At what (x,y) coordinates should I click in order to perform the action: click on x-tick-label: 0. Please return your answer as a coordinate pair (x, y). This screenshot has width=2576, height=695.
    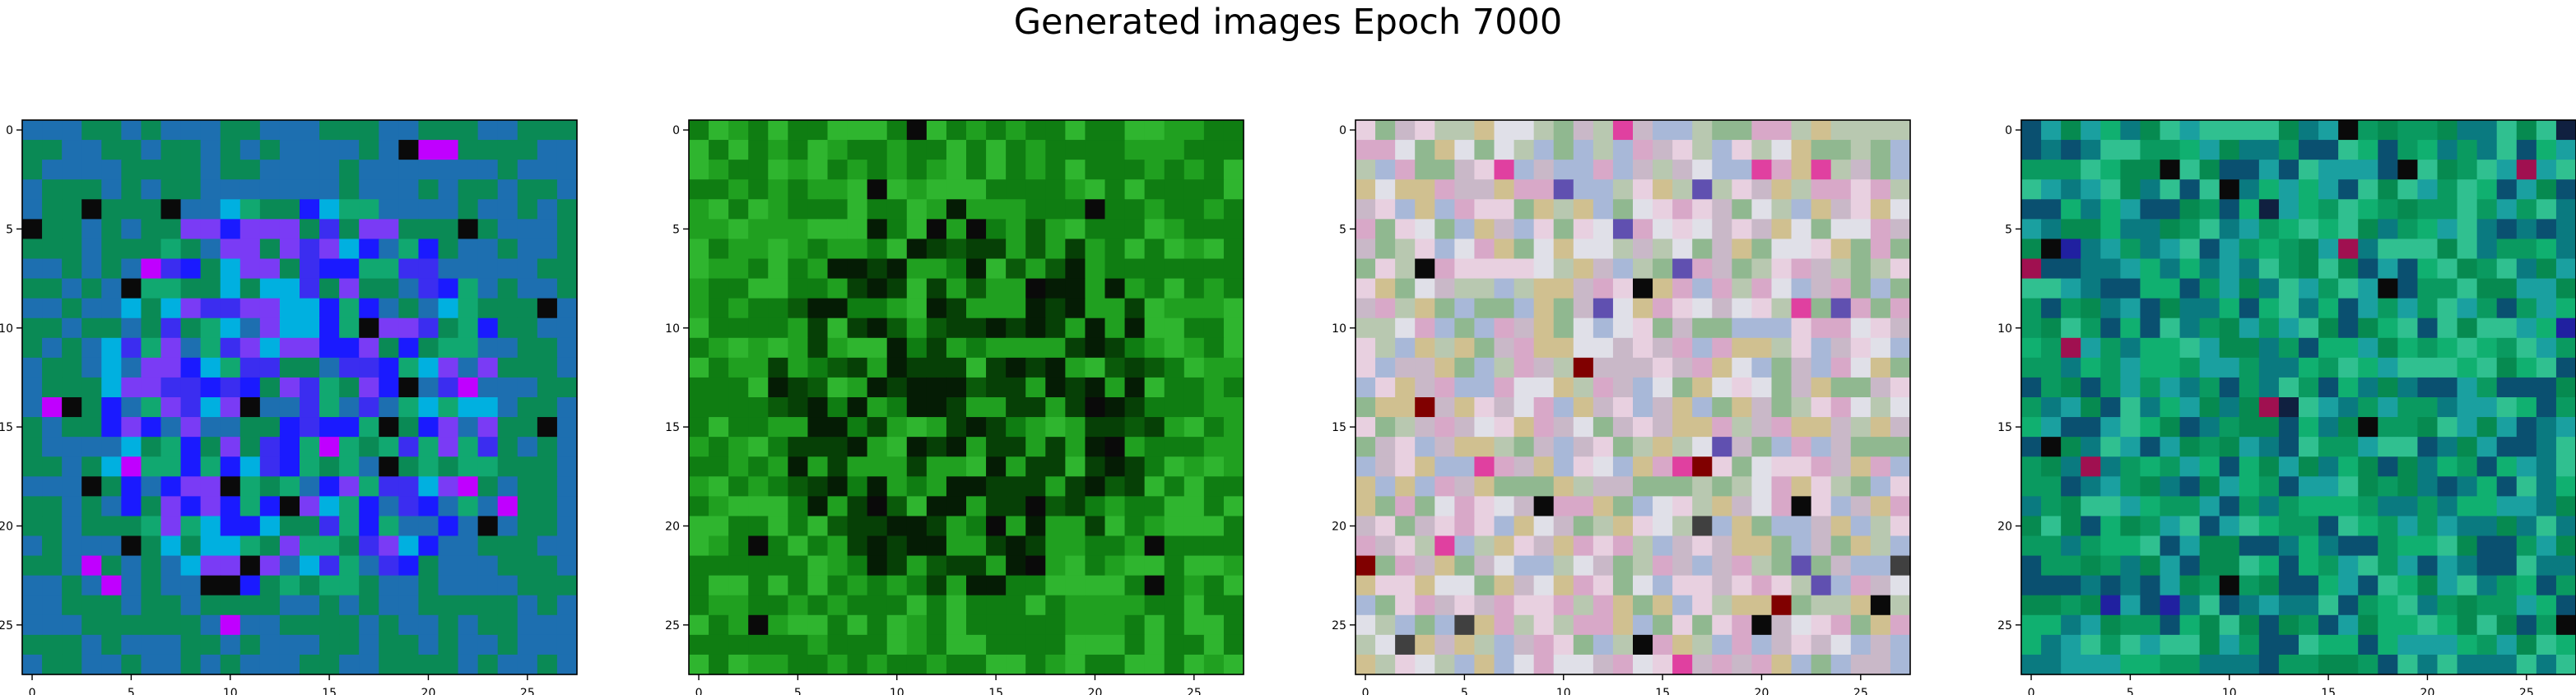
    Looking at the image, I should click on (1365, 691).